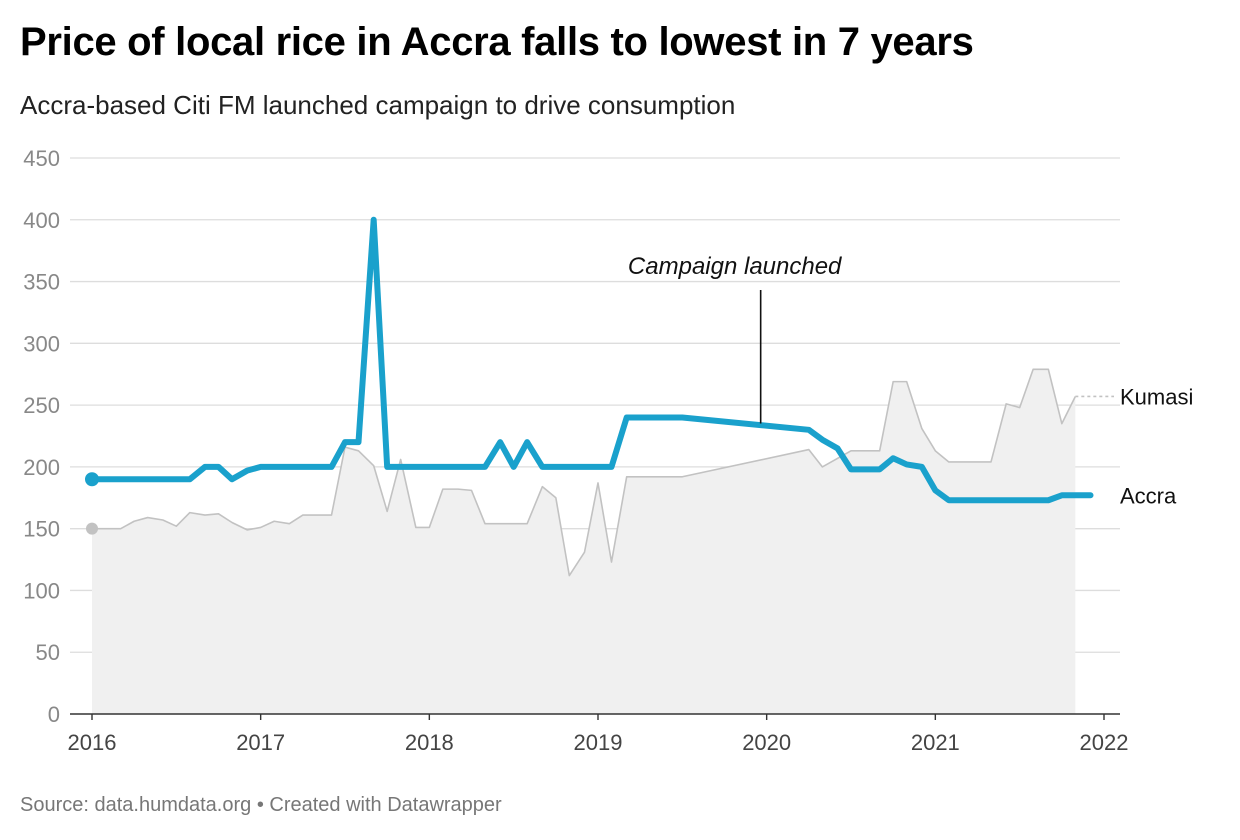 This screenshot has height=840, width=1240. What do you see at coordinates (260, 742) in the screenshot?
I see `x-tick-label: 2017` at bounding box center [260, 742].